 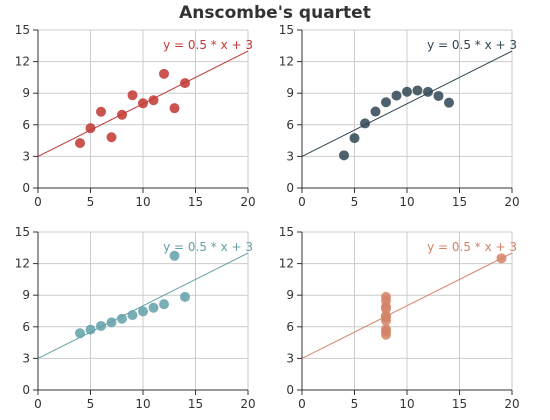 I want to click on chart-title: Anscombe's quartet, so click(x=275, y=13).